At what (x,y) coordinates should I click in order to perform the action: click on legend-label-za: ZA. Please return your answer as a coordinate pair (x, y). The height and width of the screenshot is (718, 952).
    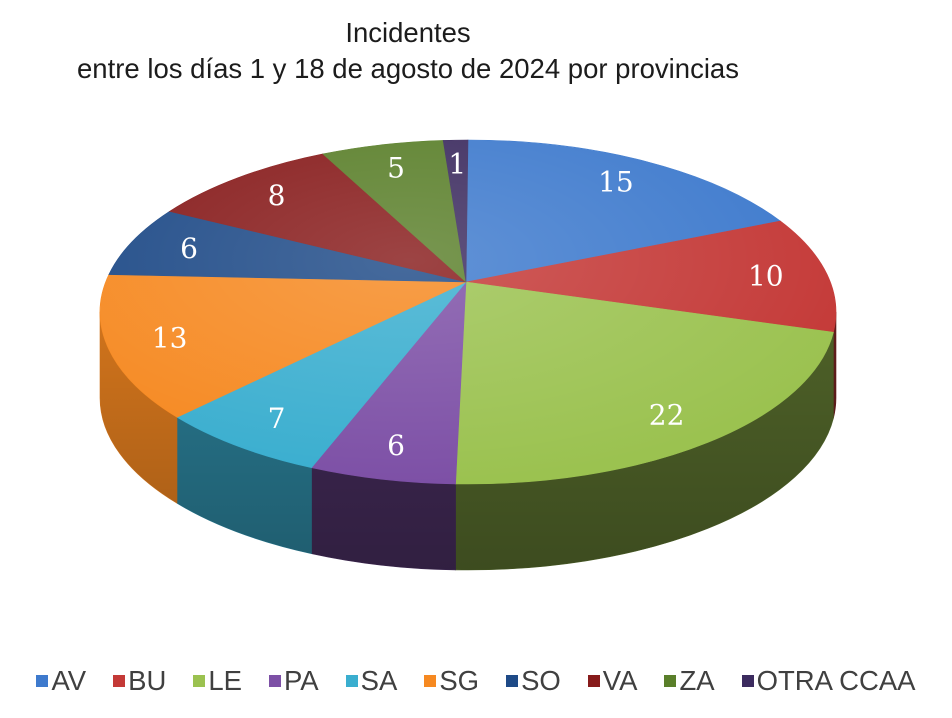
    Looking at the image, I should click on (697, 680).